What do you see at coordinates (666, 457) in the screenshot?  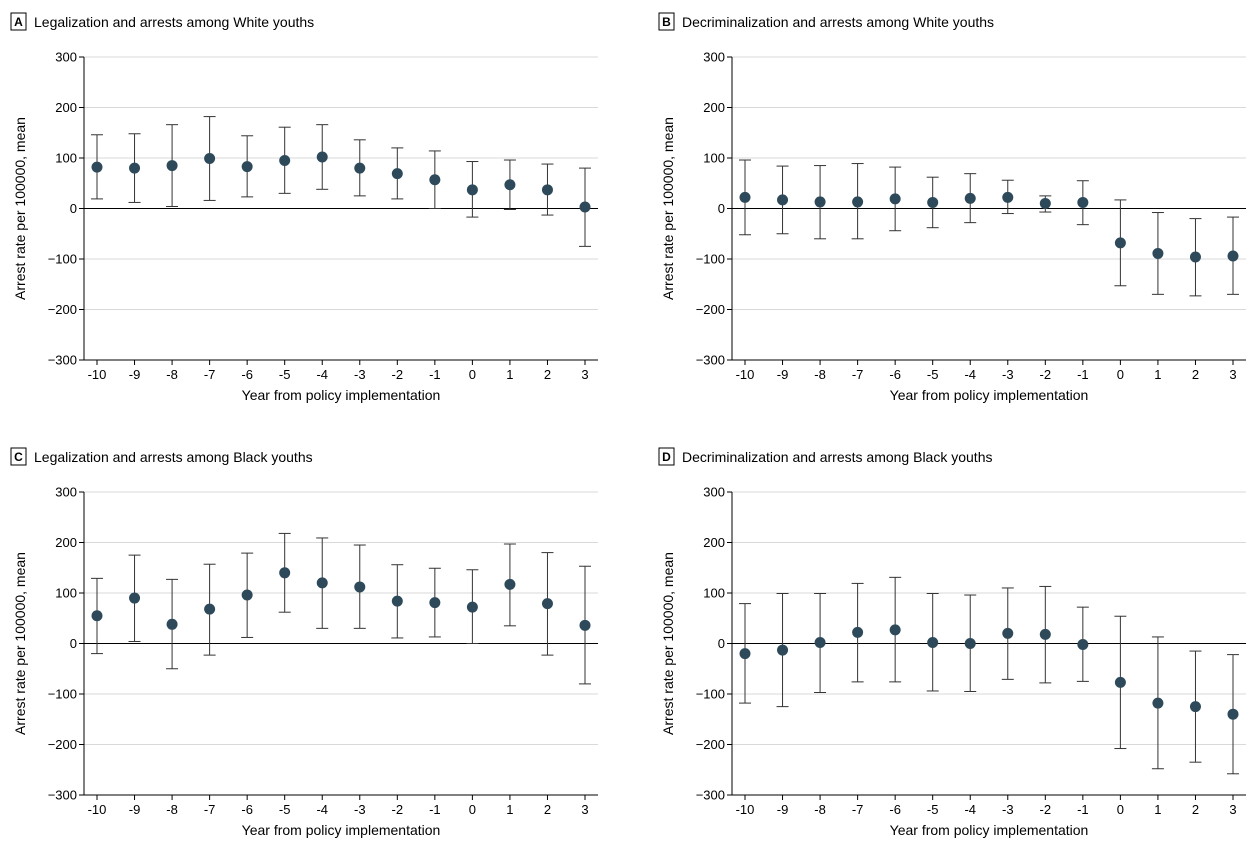 I see `panel-letter: D` at bounding box center [666, 457].